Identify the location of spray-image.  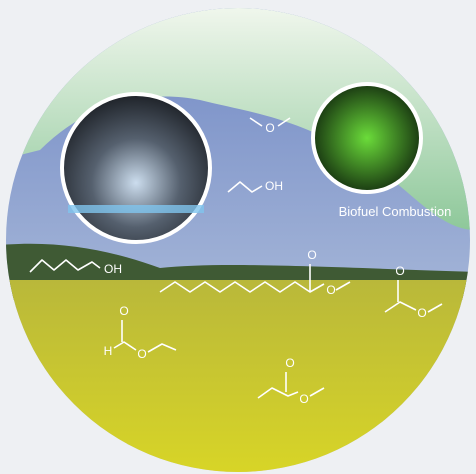
(367, 138).